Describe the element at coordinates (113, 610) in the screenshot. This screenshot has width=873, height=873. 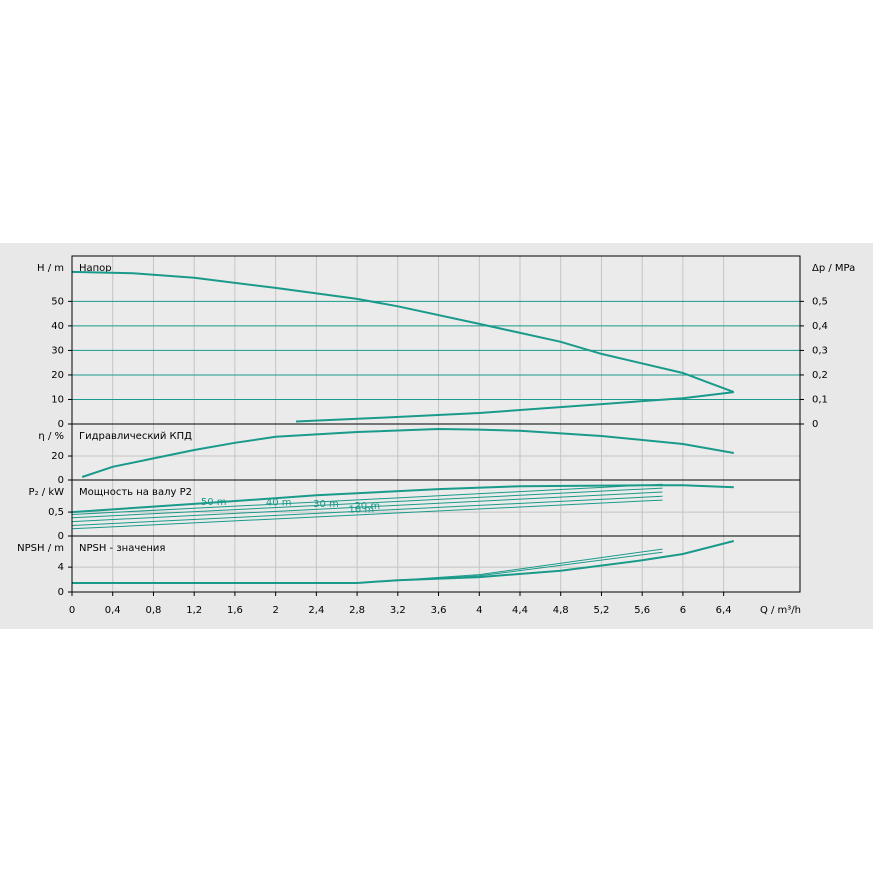
I see `x-tick-label: 0,4` at that location.